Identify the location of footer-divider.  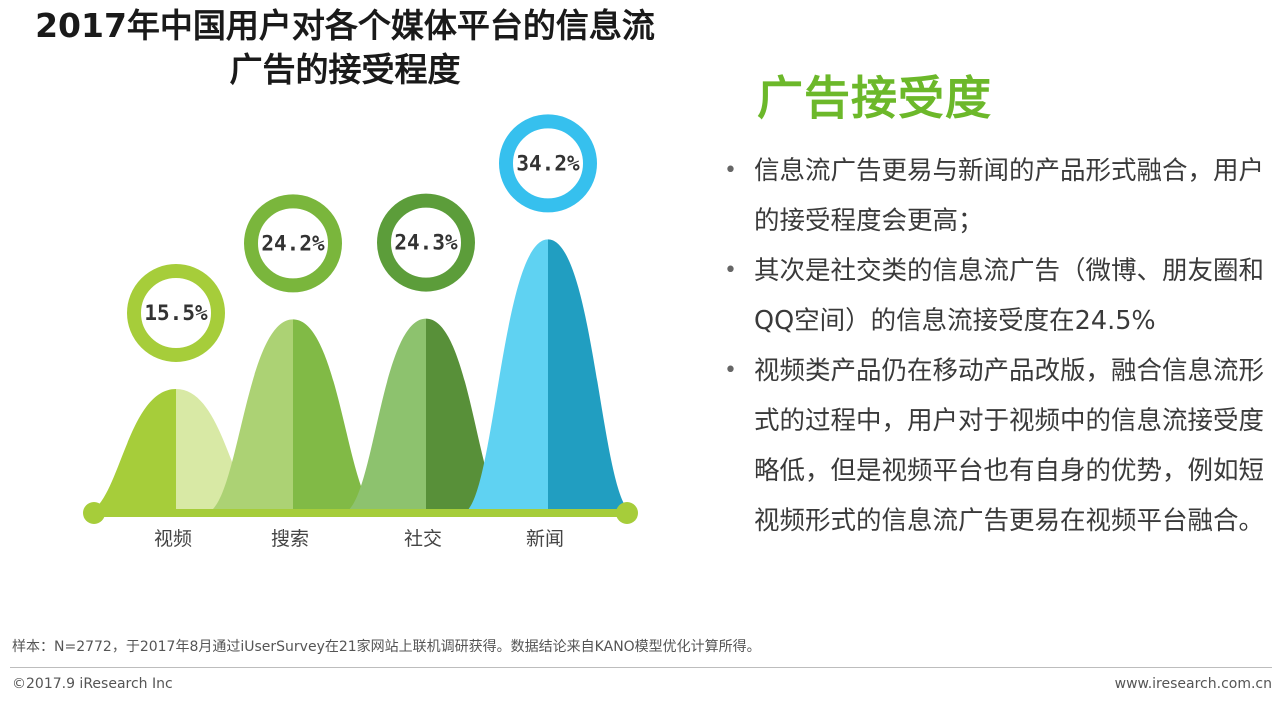
(641, 667).